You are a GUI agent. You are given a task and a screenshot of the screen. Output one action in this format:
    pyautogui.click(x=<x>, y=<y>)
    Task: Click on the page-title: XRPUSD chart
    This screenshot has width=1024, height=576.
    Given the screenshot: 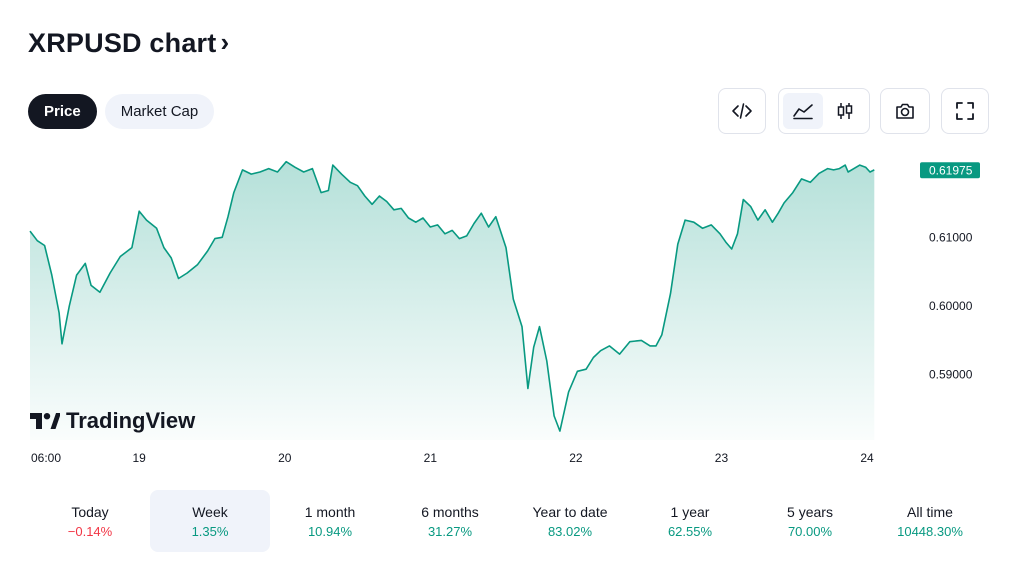 What is the action you would take?
    pyautogui.click(x=122, y=43)
    